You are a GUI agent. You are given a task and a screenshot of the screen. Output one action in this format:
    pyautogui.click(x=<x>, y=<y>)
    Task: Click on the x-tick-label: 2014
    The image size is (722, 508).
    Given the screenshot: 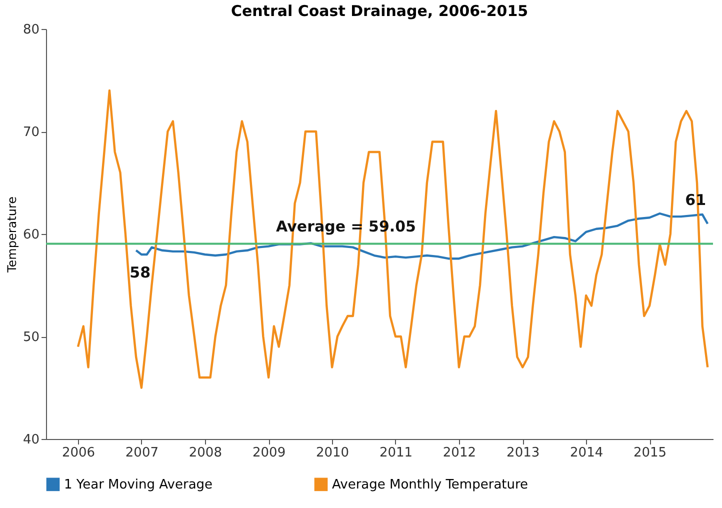 What is the action you would take?
    pyautogui.click(x=587, y=453)
    